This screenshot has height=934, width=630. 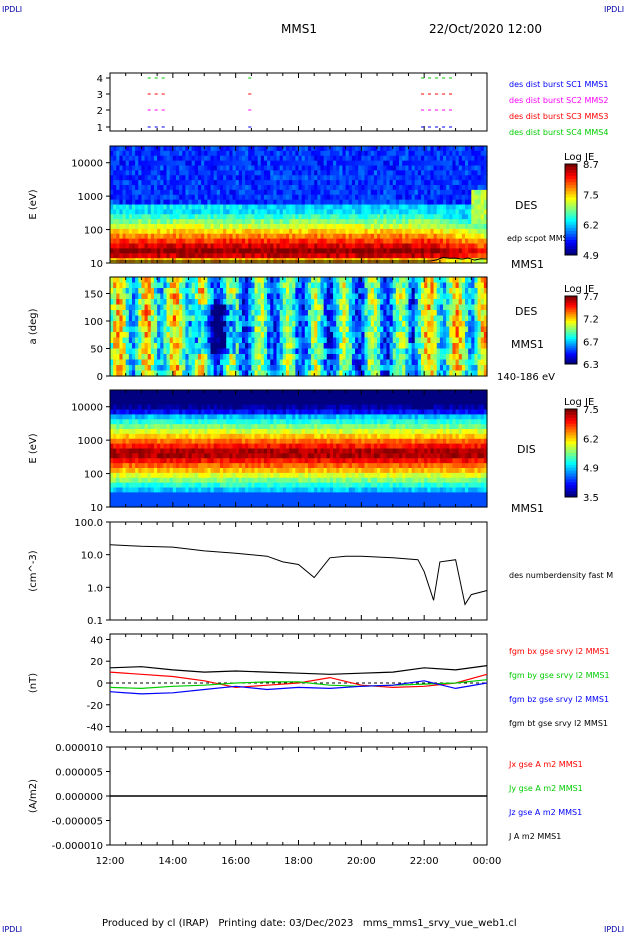 What do you see at coordinates (96, 264) in the screenshot?
I see `y-tick-label: 10` at bounding box center [96, 264].